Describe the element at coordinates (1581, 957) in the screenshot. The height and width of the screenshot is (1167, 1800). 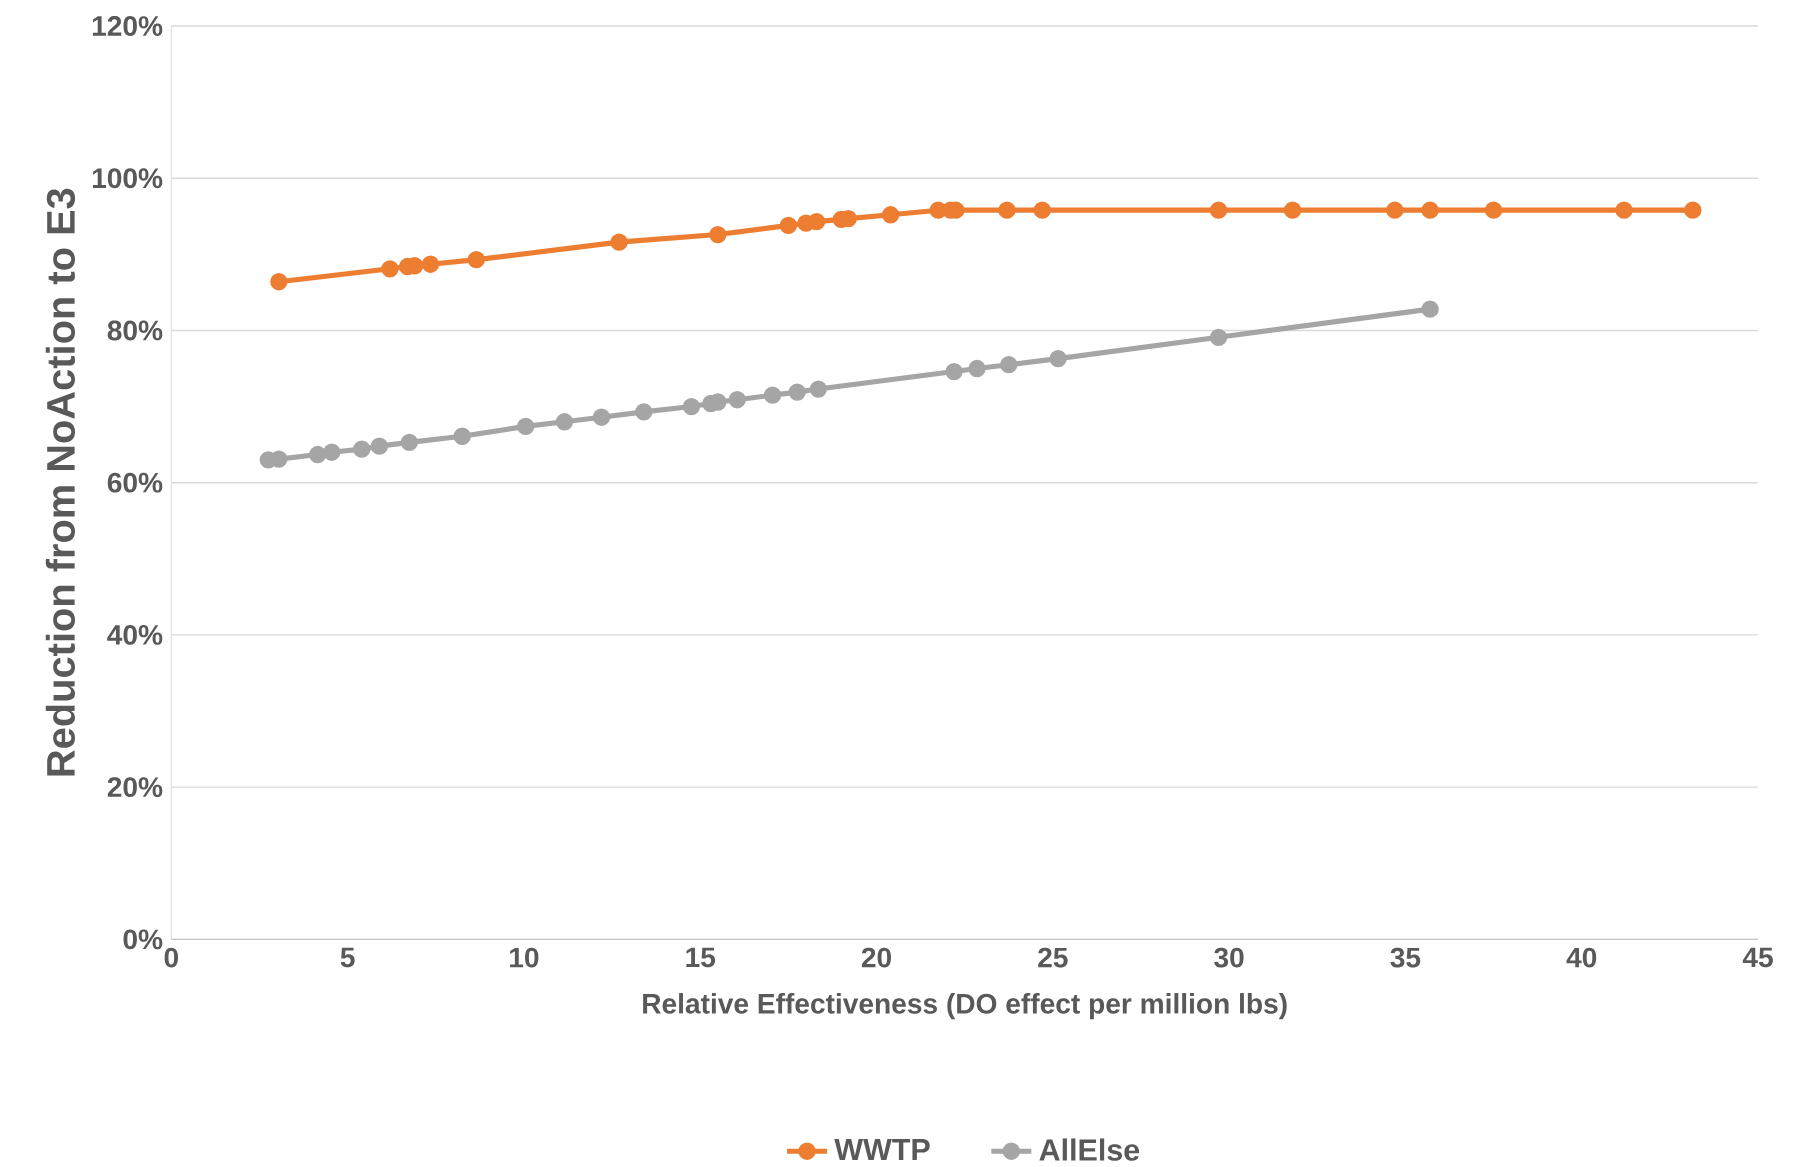
I see `x-tick-label: 40` at that location.